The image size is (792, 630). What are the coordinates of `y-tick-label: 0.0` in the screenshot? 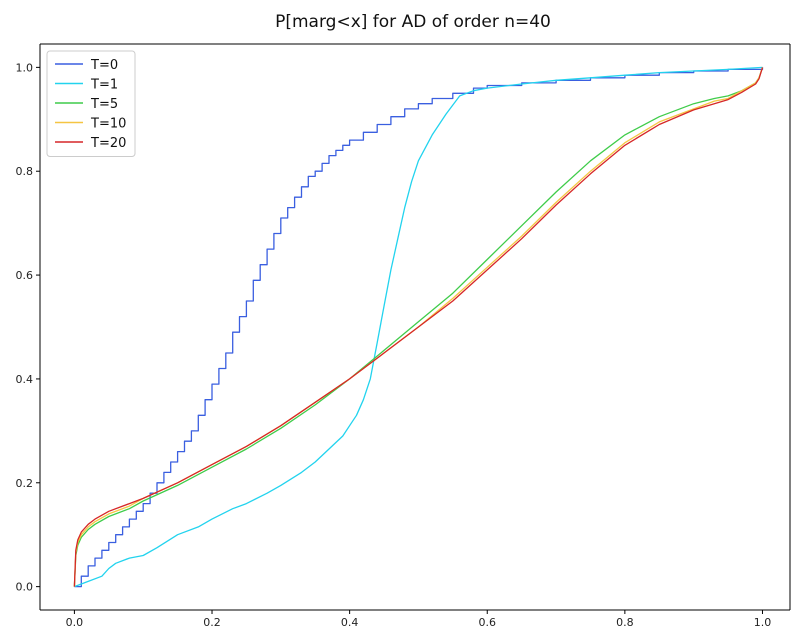 It's located at (25, 587).